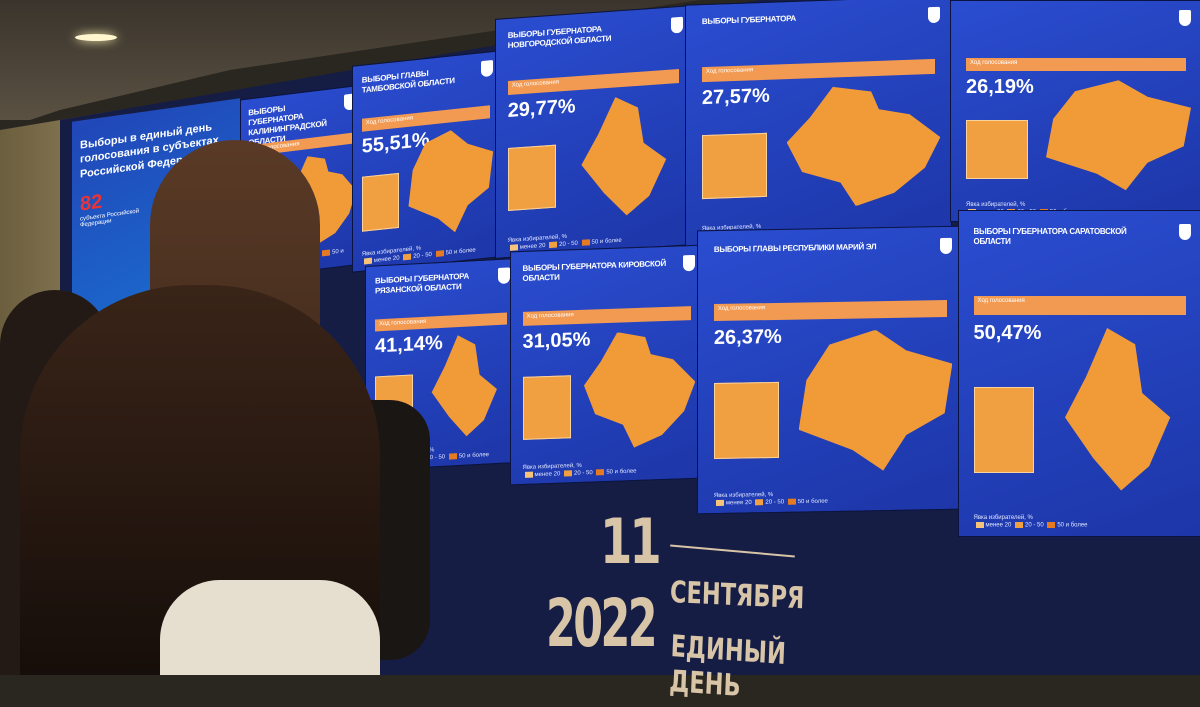 Image resolution: width=1200 pixels, height=707 pixels. I want to click on ceiling-lamp, so click(96, 37).